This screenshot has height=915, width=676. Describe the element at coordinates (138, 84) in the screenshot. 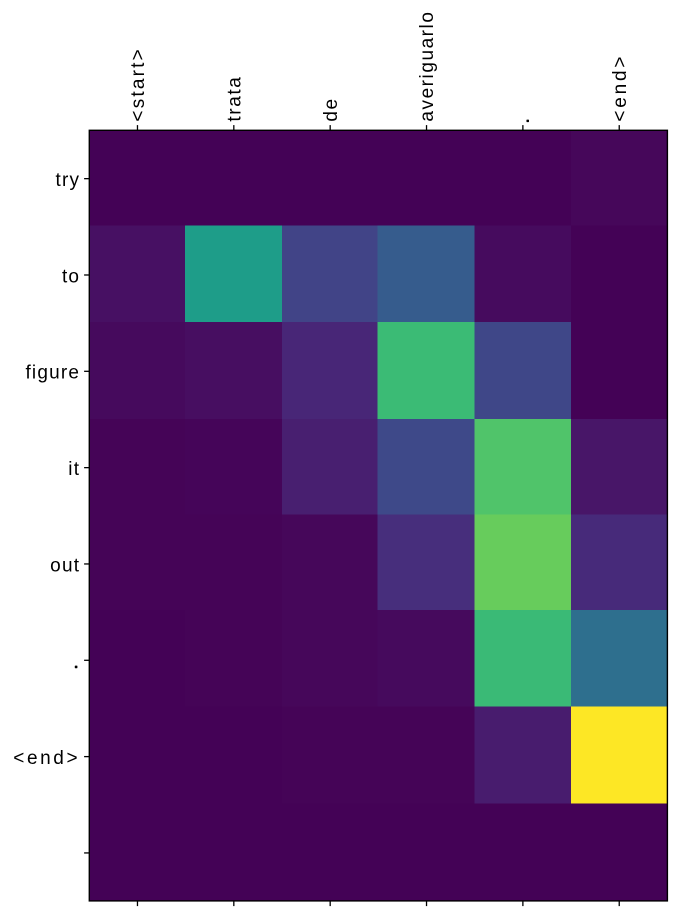

I see `svg-text: <start>` at that location.